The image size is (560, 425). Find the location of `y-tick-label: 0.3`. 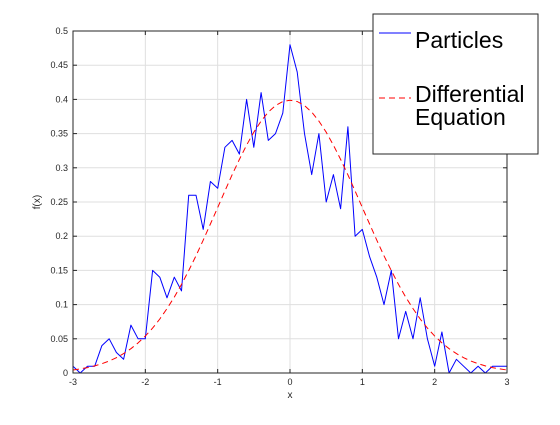

y-tick-label: 0.3 is located at coordinates (61, 168).